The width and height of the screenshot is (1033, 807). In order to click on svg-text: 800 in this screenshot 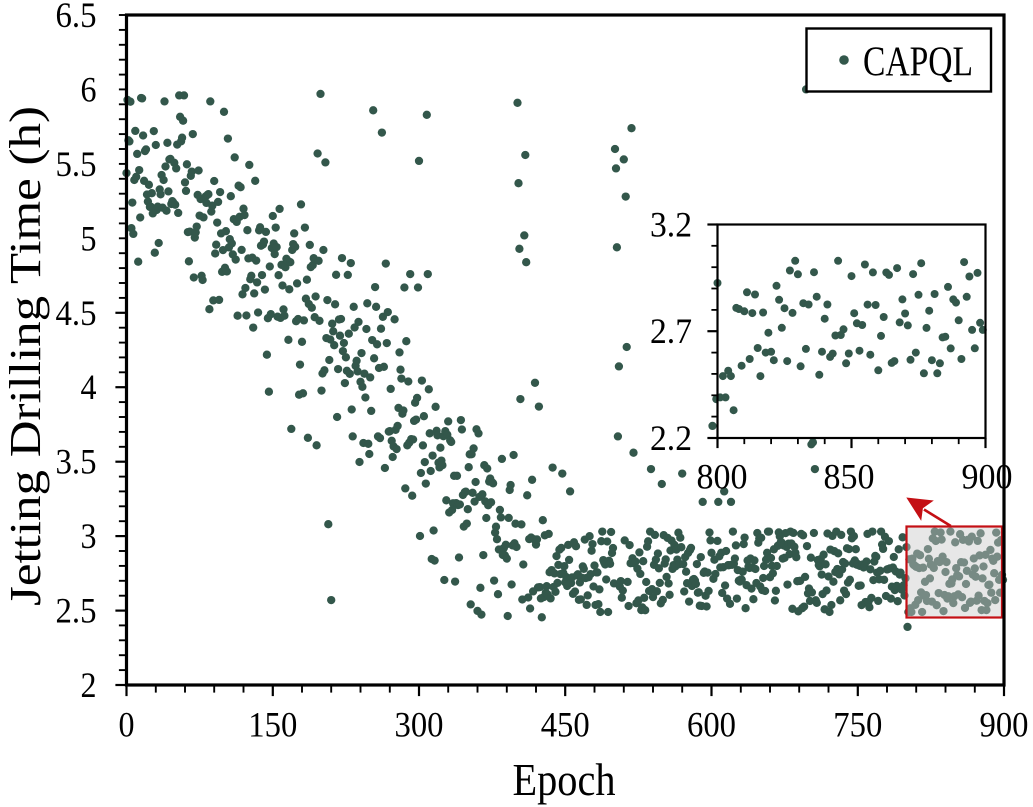, I will do `click(722, 477)`.